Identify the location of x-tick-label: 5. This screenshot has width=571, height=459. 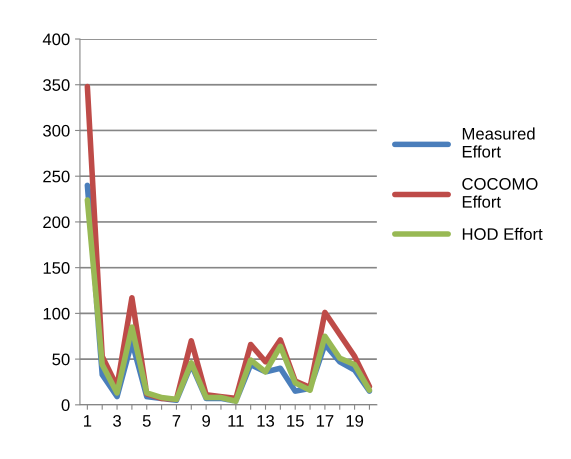
(146, 421).